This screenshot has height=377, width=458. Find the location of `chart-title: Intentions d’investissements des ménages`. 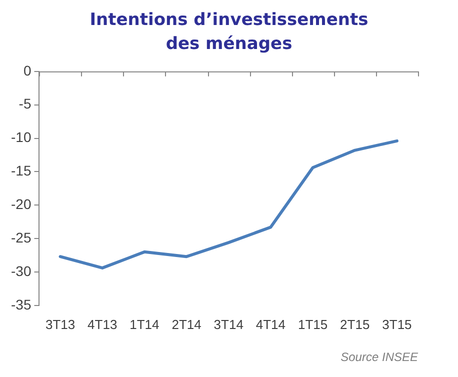

chart-title: Intentions d’investissements des ménages is located at coordinates (229, 32).